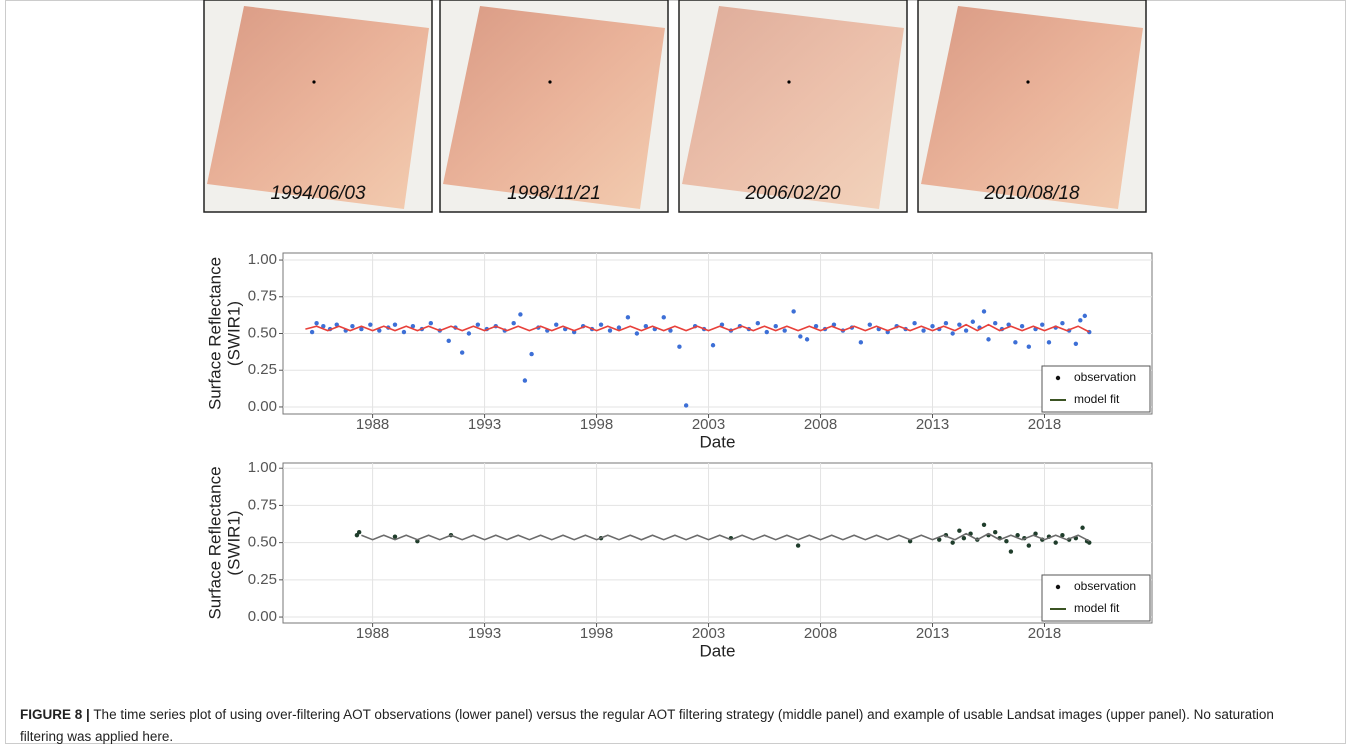 The width and height of the screenshot is (1355, 748). I want to click on x-tick-label: 2003, so click(708, 633).